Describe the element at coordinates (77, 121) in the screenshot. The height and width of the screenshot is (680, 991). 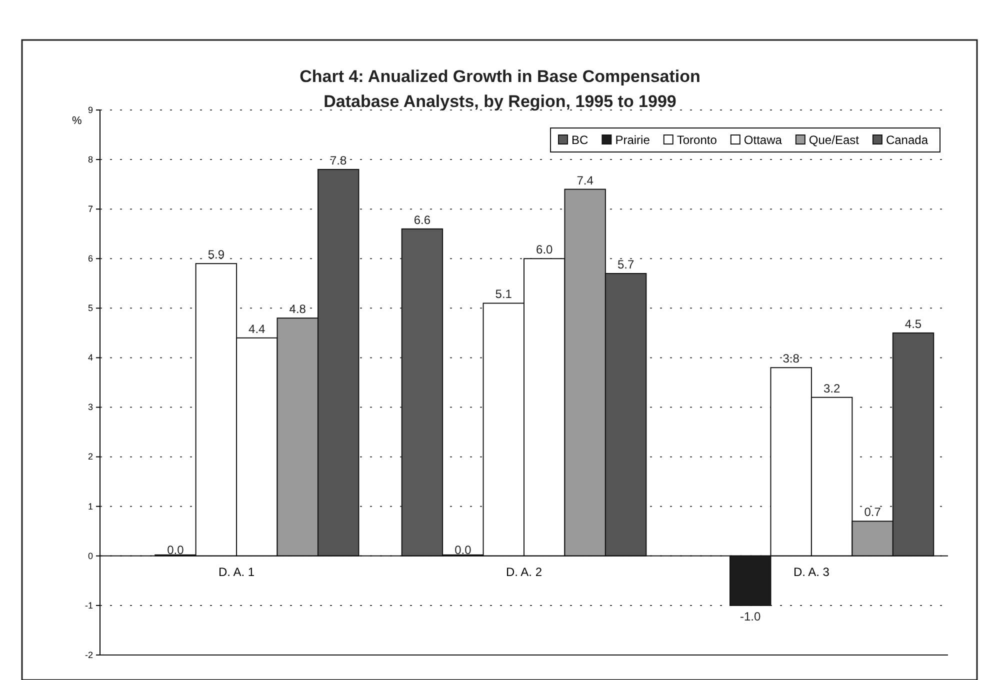
I see `y-axis-title: %` at that location.